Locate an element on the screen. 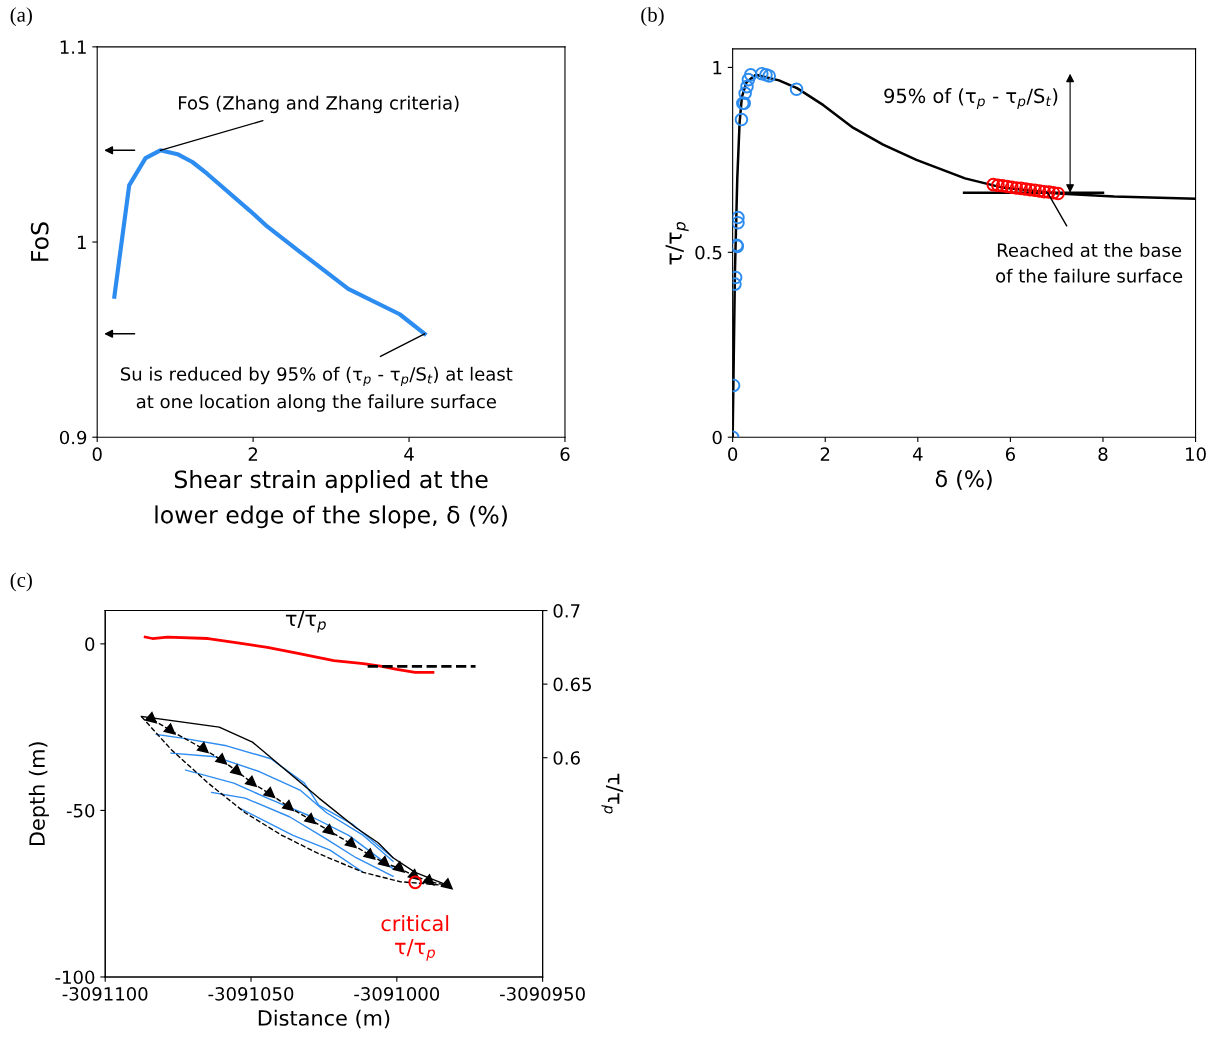 This screenshot has height=1041, width=1215. x-tick-label: 8 is located at coordinates (1103, 454).